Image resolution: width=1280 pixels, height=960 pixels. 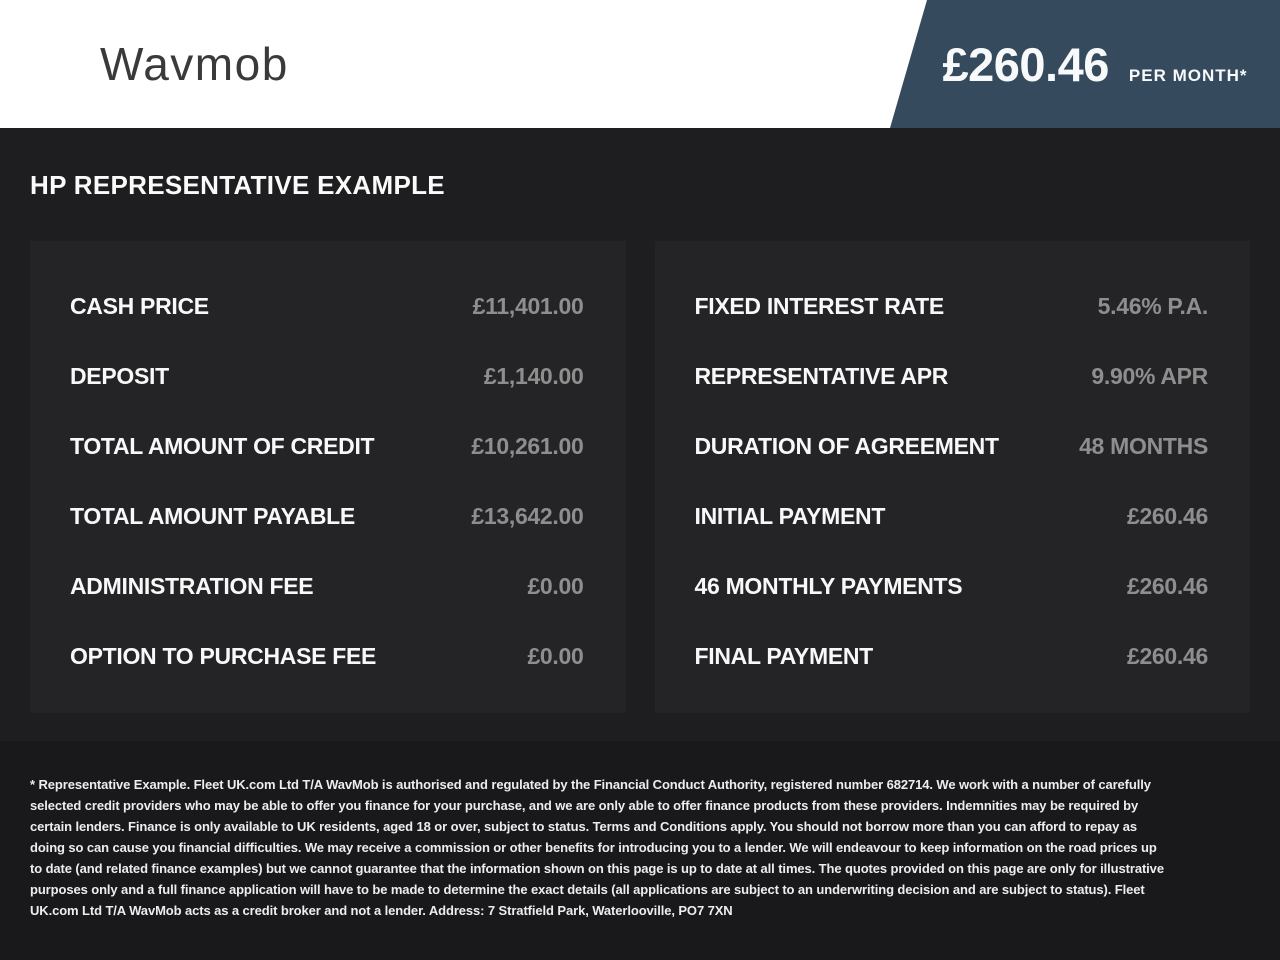 What do you see at coordinates (237, 185) in the screenshot?
I see `section-title: HP REPRESENTATIVE EXAMPLE` at bounding box center [237, 185].